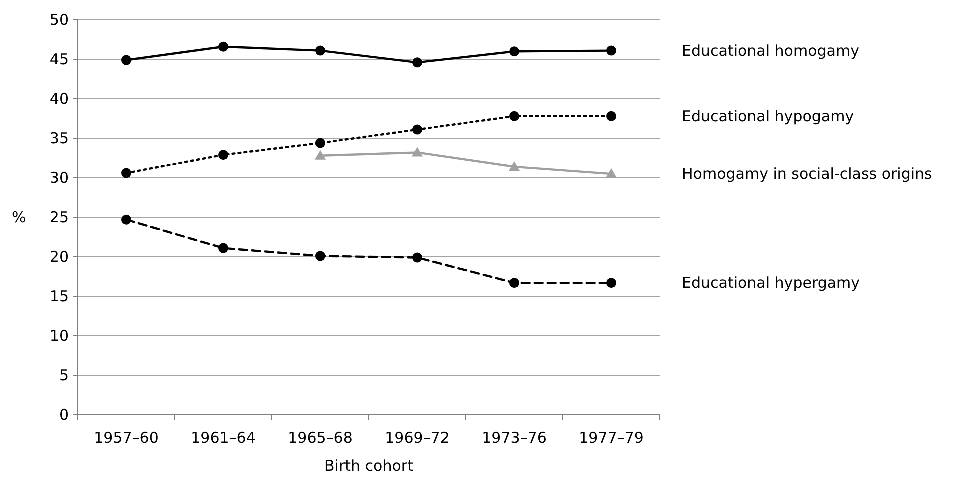  Describe the element at coordinates (771, 283) in the screenshot. I see `text: Educational hypergamy` at that location.